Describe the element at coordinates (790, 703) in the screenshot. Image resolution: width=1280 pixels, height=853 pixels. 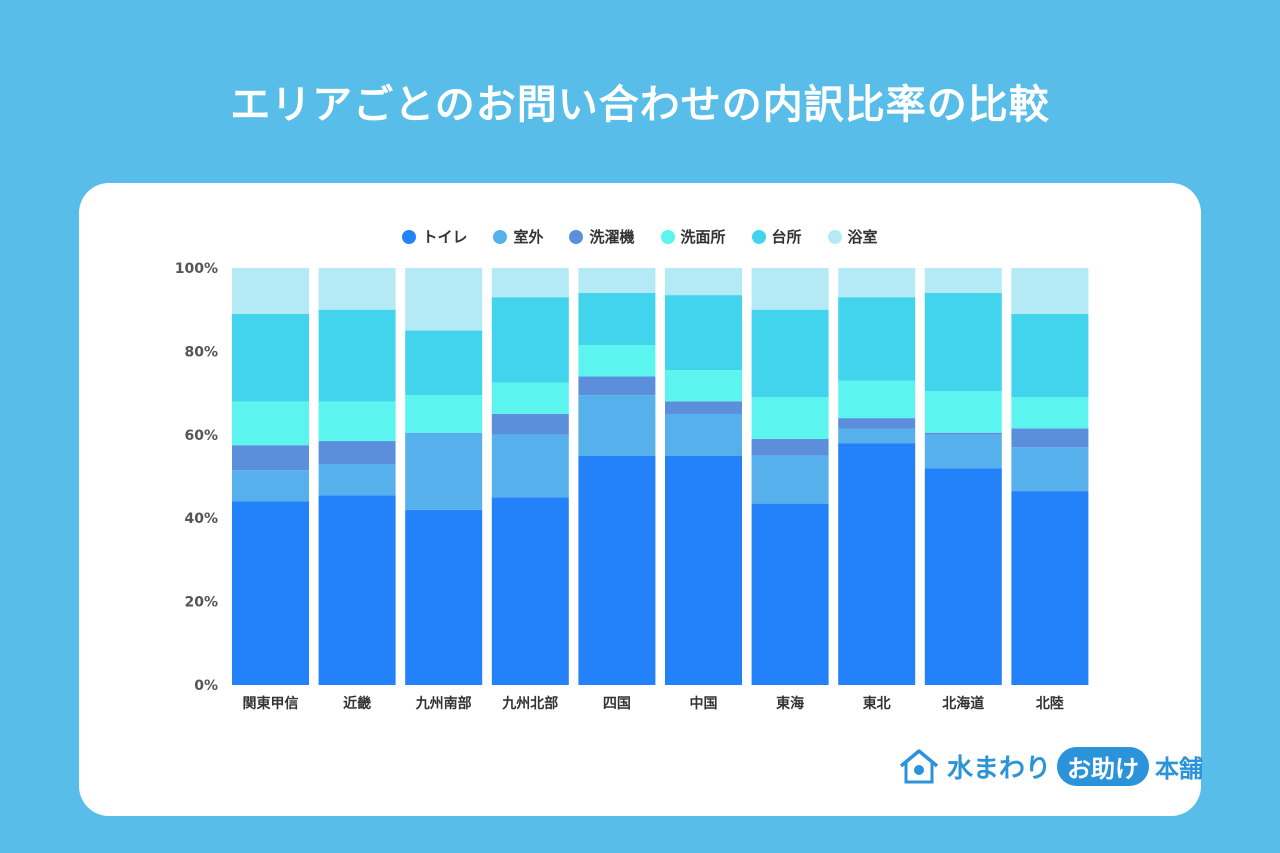
I see `x-category-label: 東海` at that location.